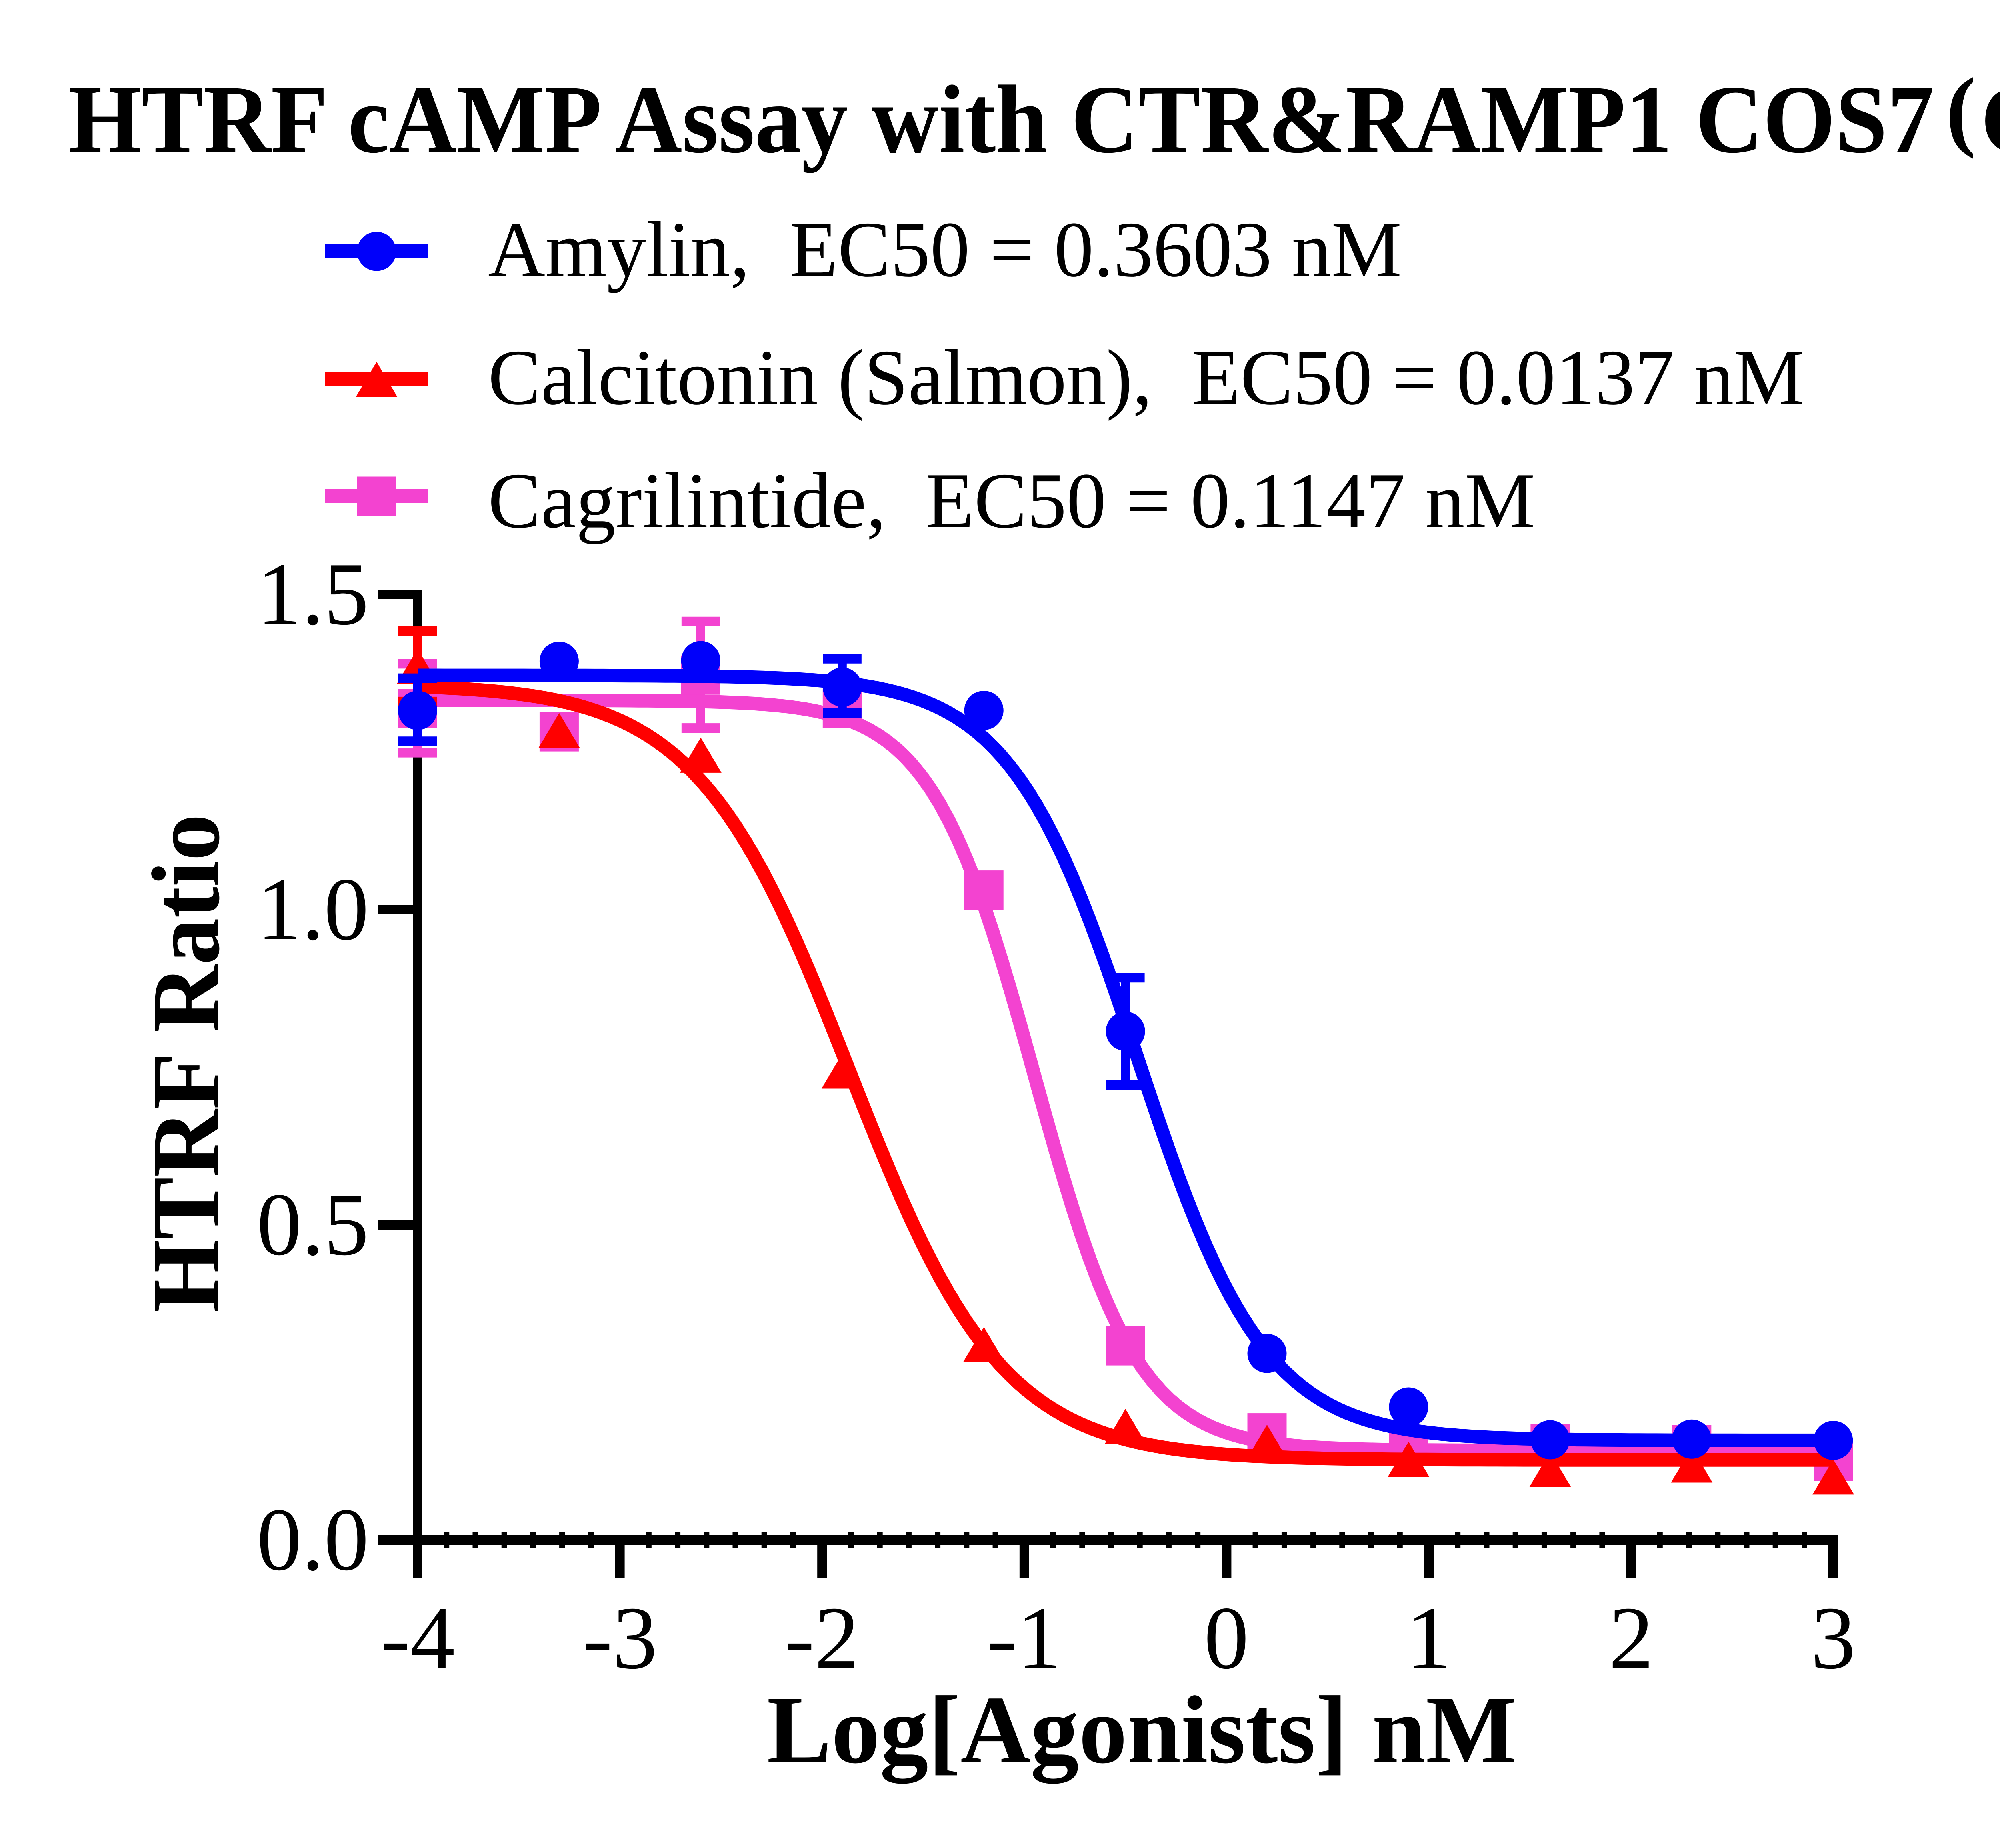  Describe the element at coordinates (1833, 1638) in the screenshot. I see `svg-text: 3` at that location.